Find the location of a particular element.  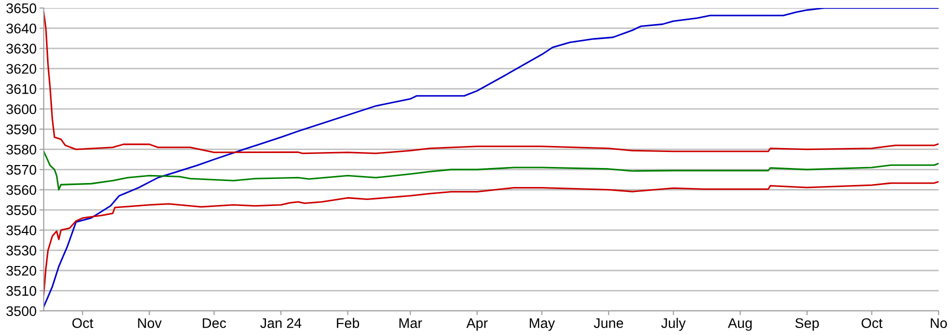

y-tick-label: 3500 is located at coordinates (21, 311).